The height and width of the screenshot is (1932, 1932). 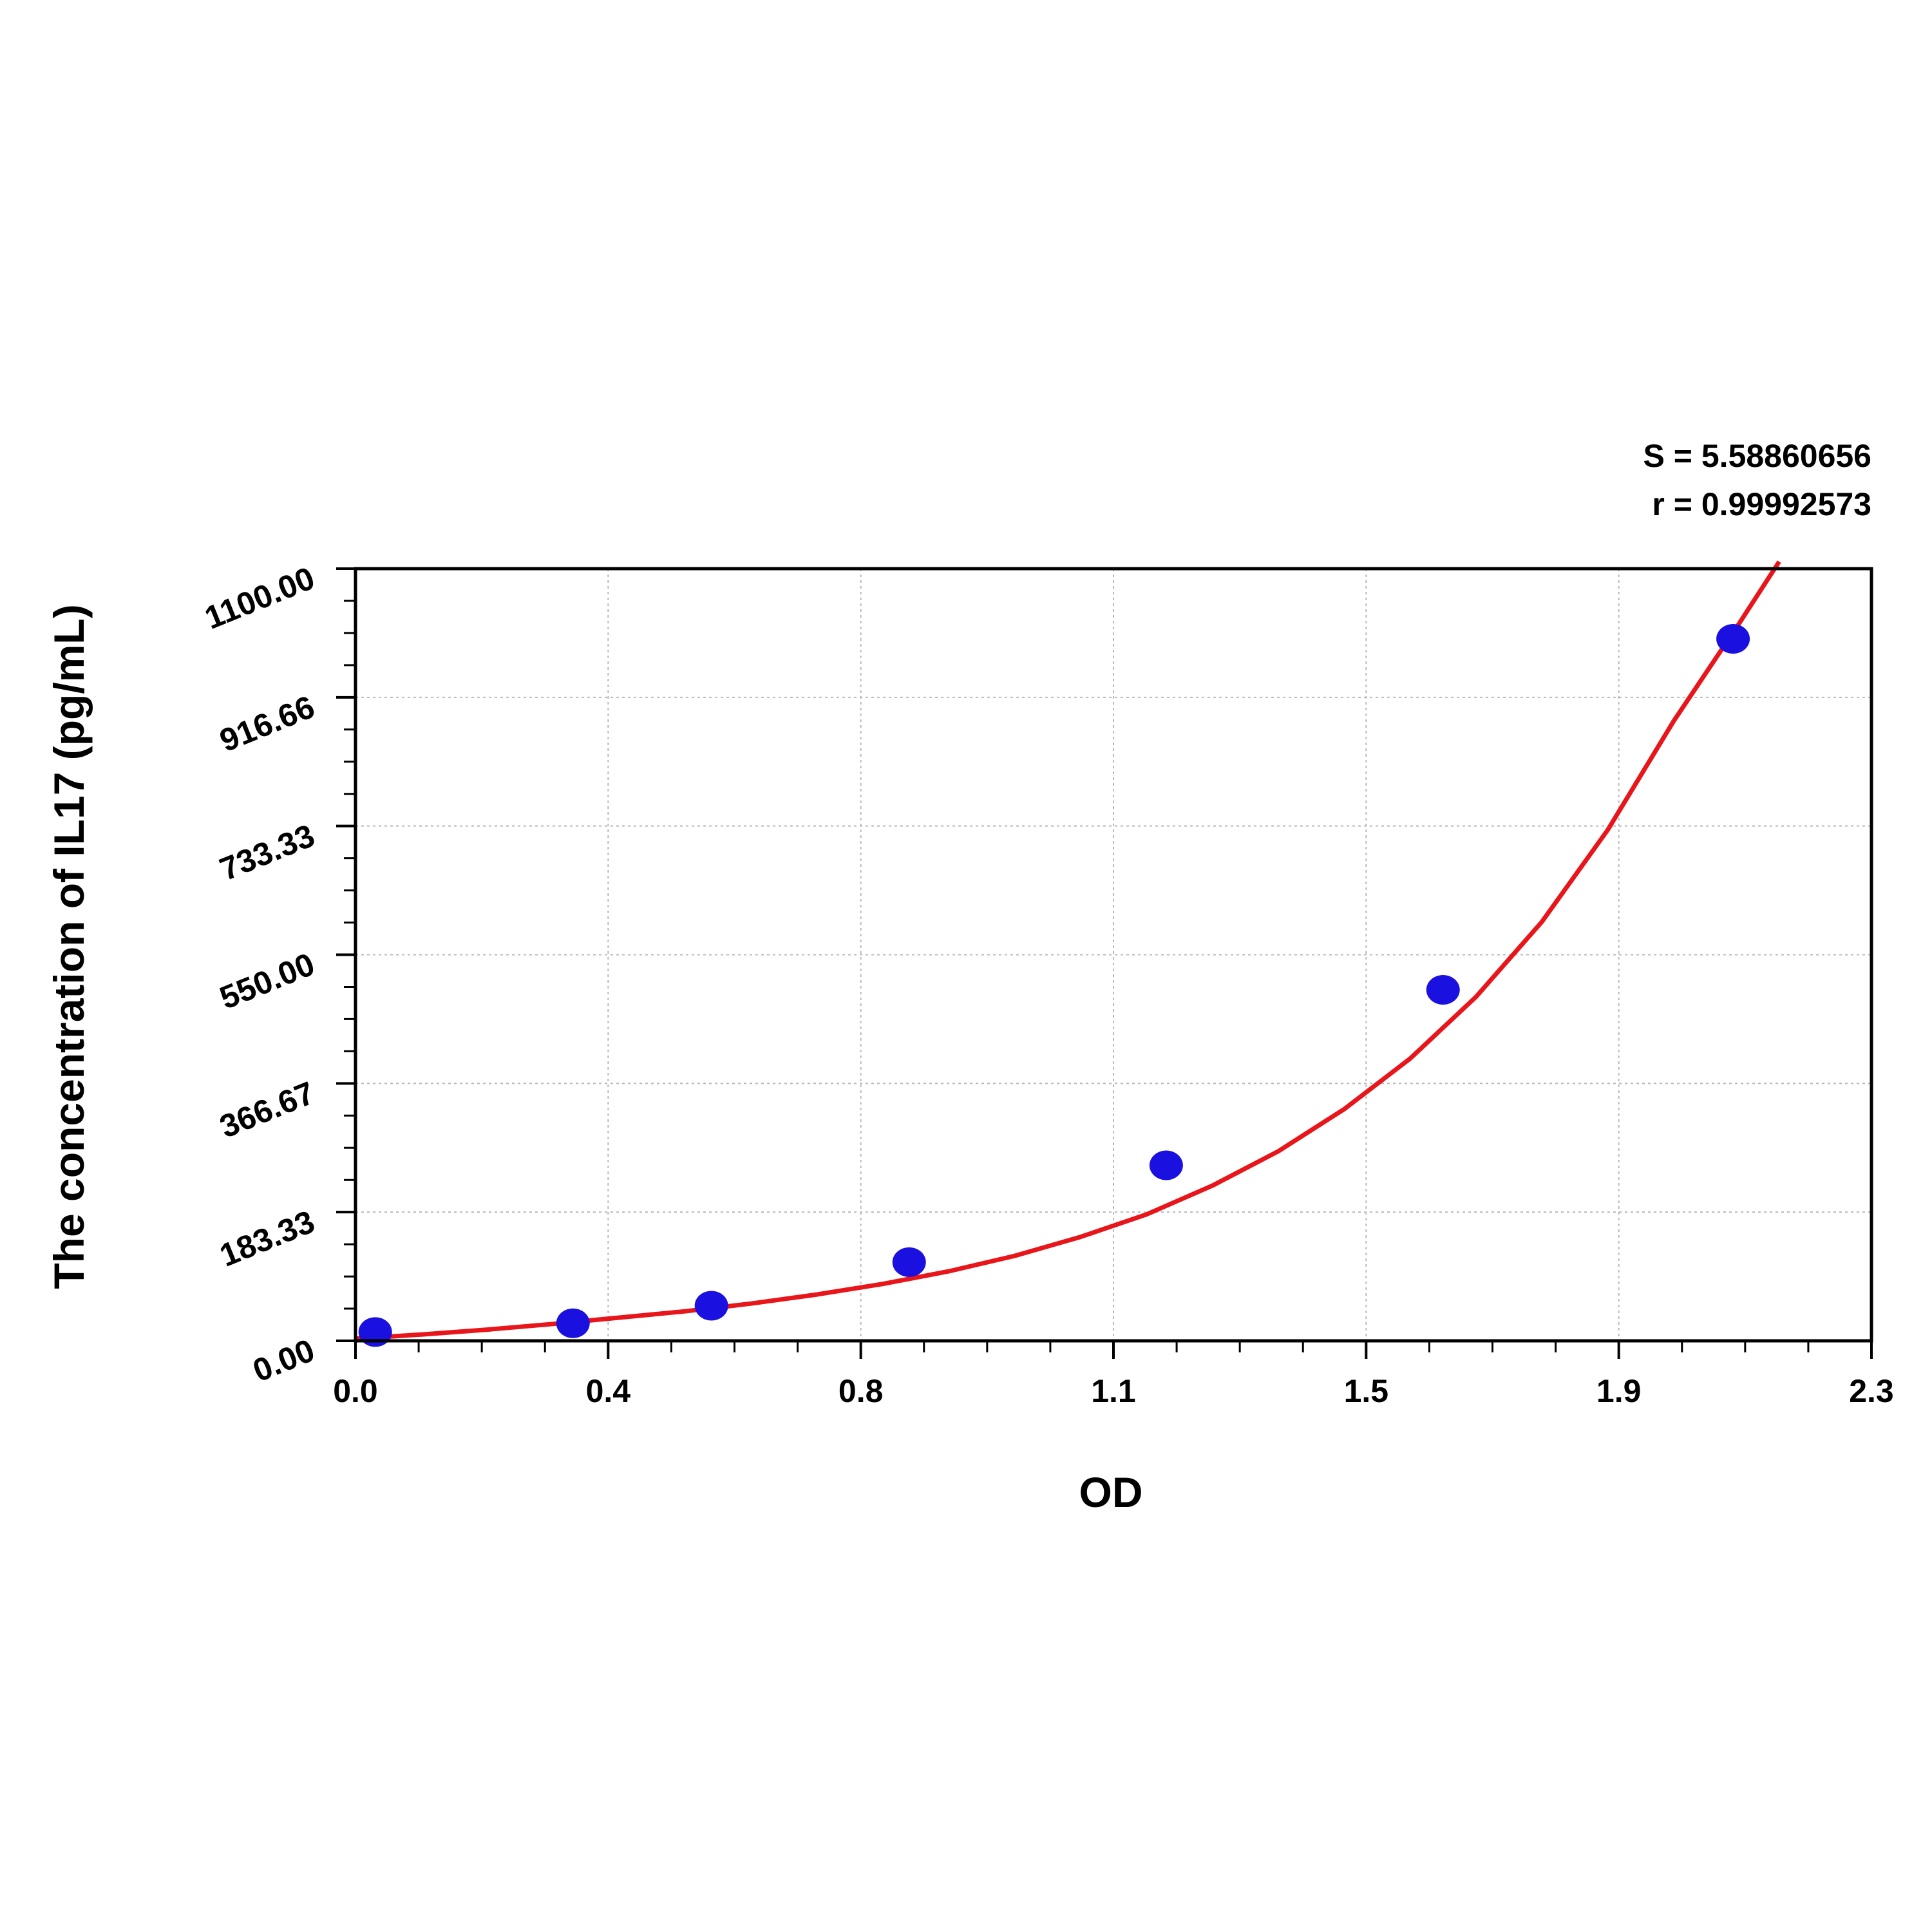 What do you see at coordinates (1762, 504) in the screenshot?
I see `stat-r: r = 0.99992573` at bounding box center [1762, 504].